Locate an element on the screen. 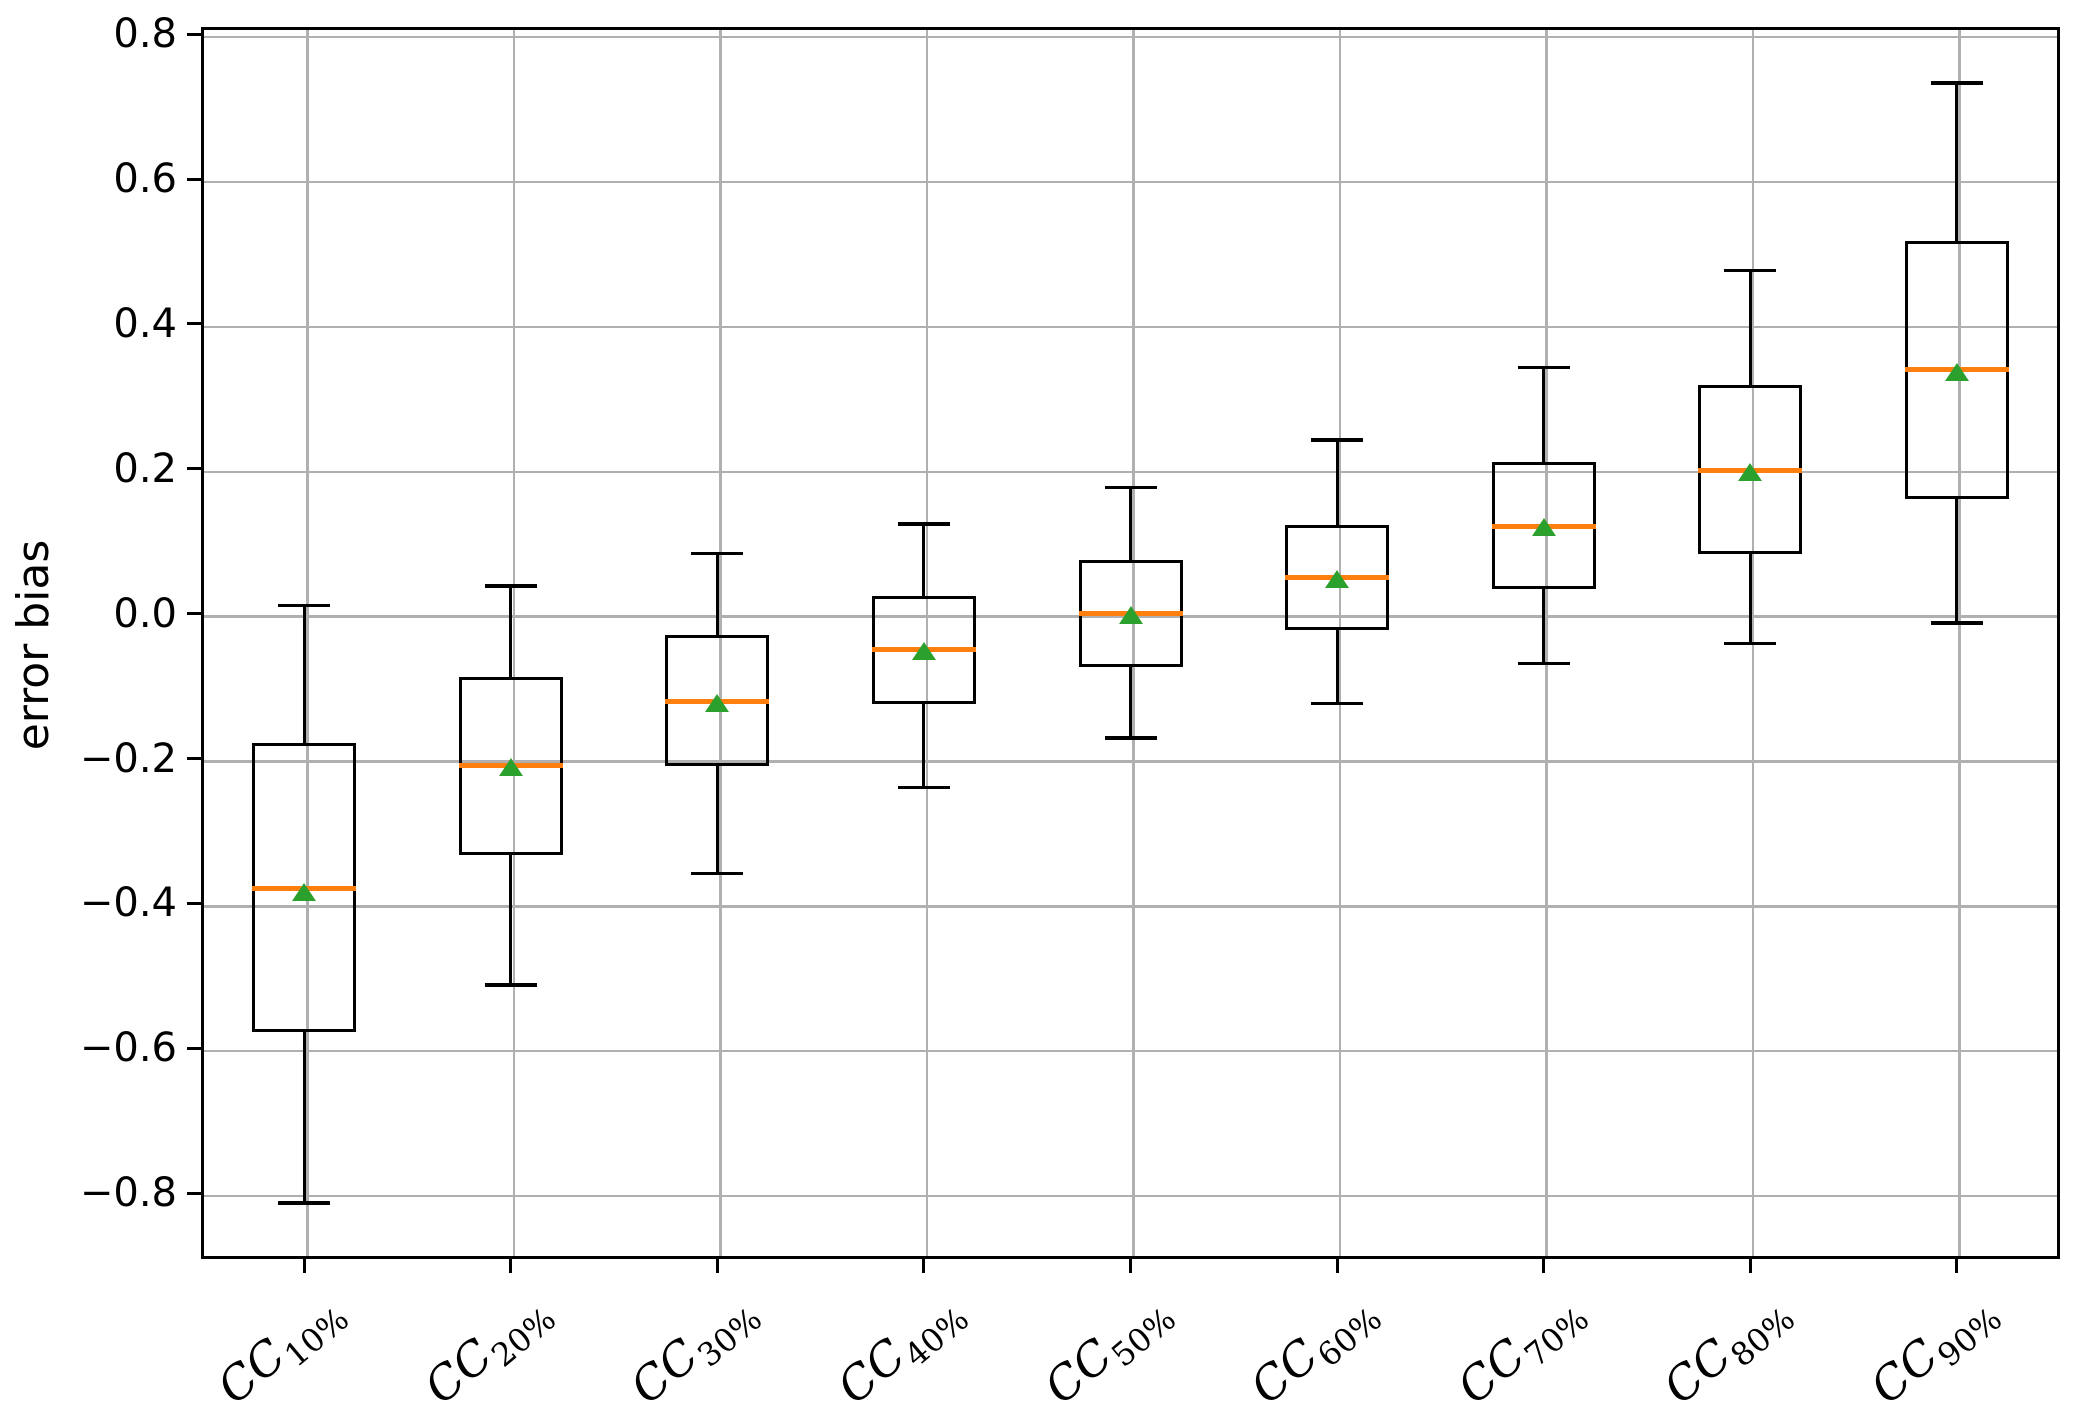  x-tick-label: CC20% is located at coordinates (488, 1350).